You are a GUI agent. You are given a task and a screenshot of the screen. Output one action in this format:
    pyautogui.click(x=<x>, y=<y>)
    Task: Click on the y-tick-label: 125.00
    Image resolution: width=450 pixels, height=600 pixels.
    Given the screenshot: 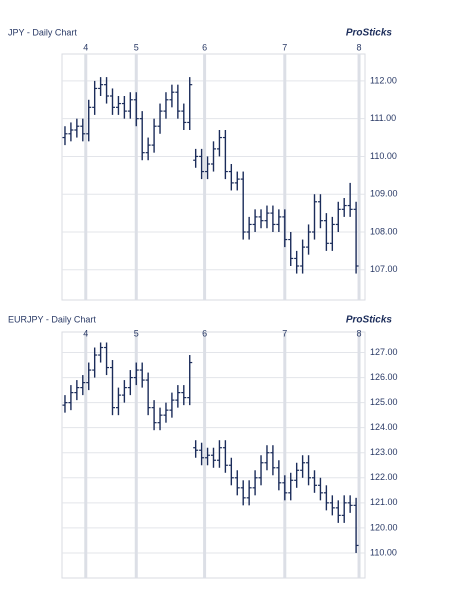 What is the action you would take?
    pyautogui.click(x=384, y=402)
    